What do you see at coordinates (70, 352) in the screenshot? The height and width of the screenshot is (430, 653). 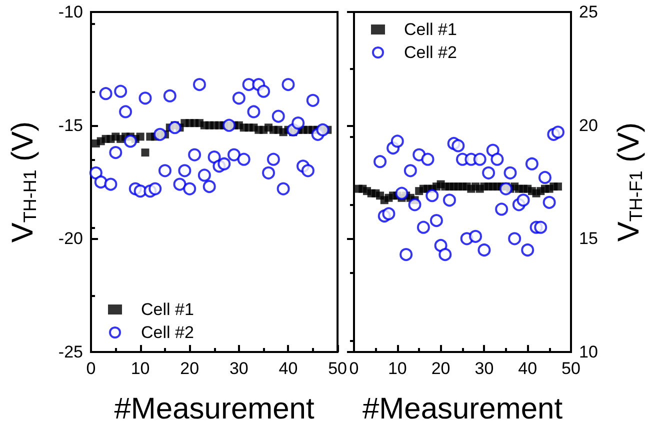 I see `y-tick-label: -25` at bounding box center [70, 352].